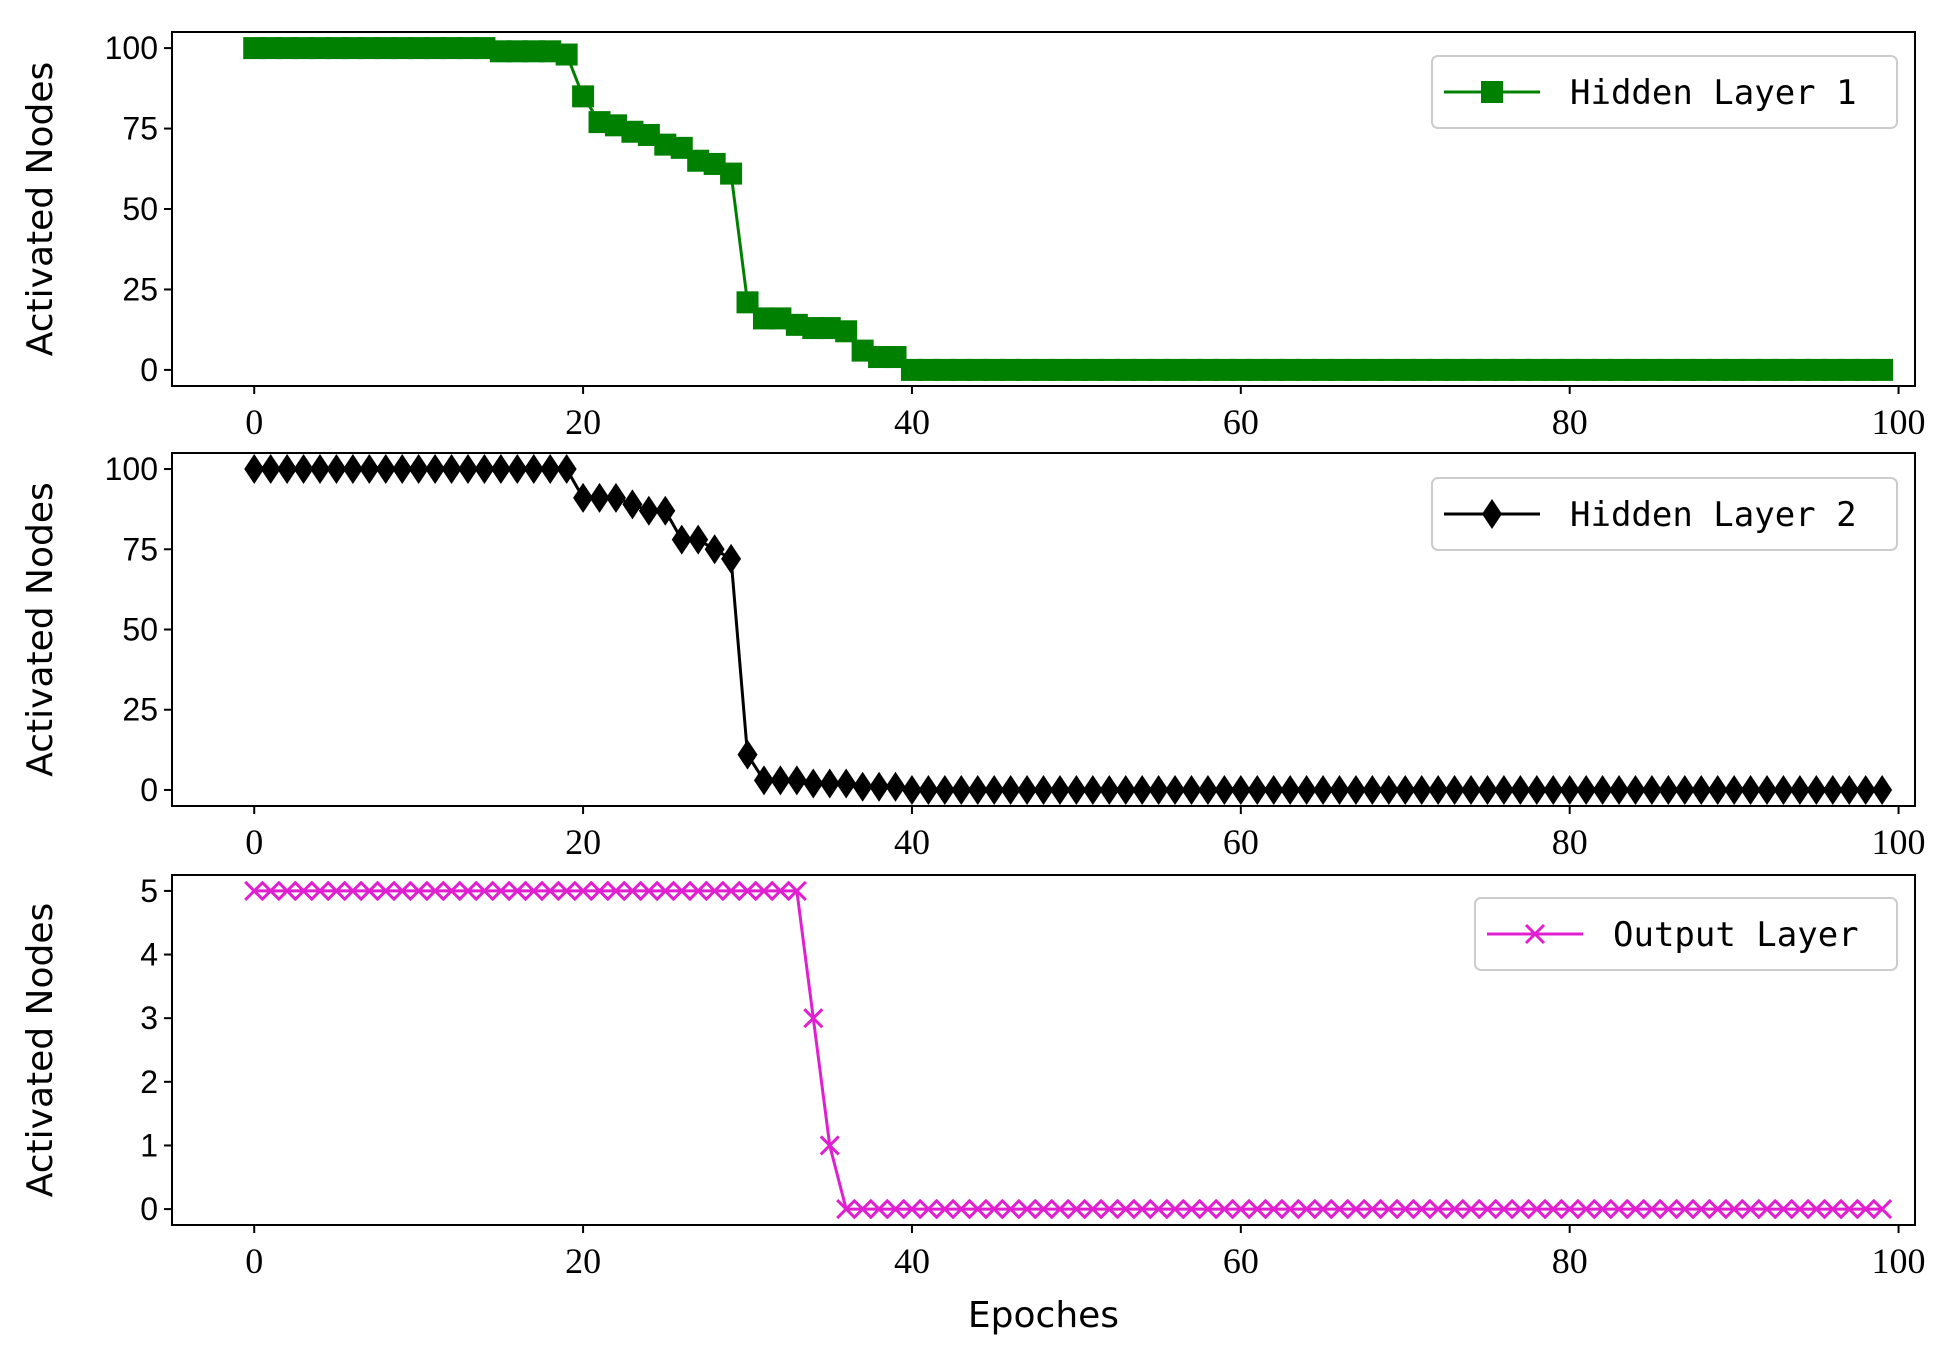  I want to click on x-tick-label: 20, so click(583, 842).